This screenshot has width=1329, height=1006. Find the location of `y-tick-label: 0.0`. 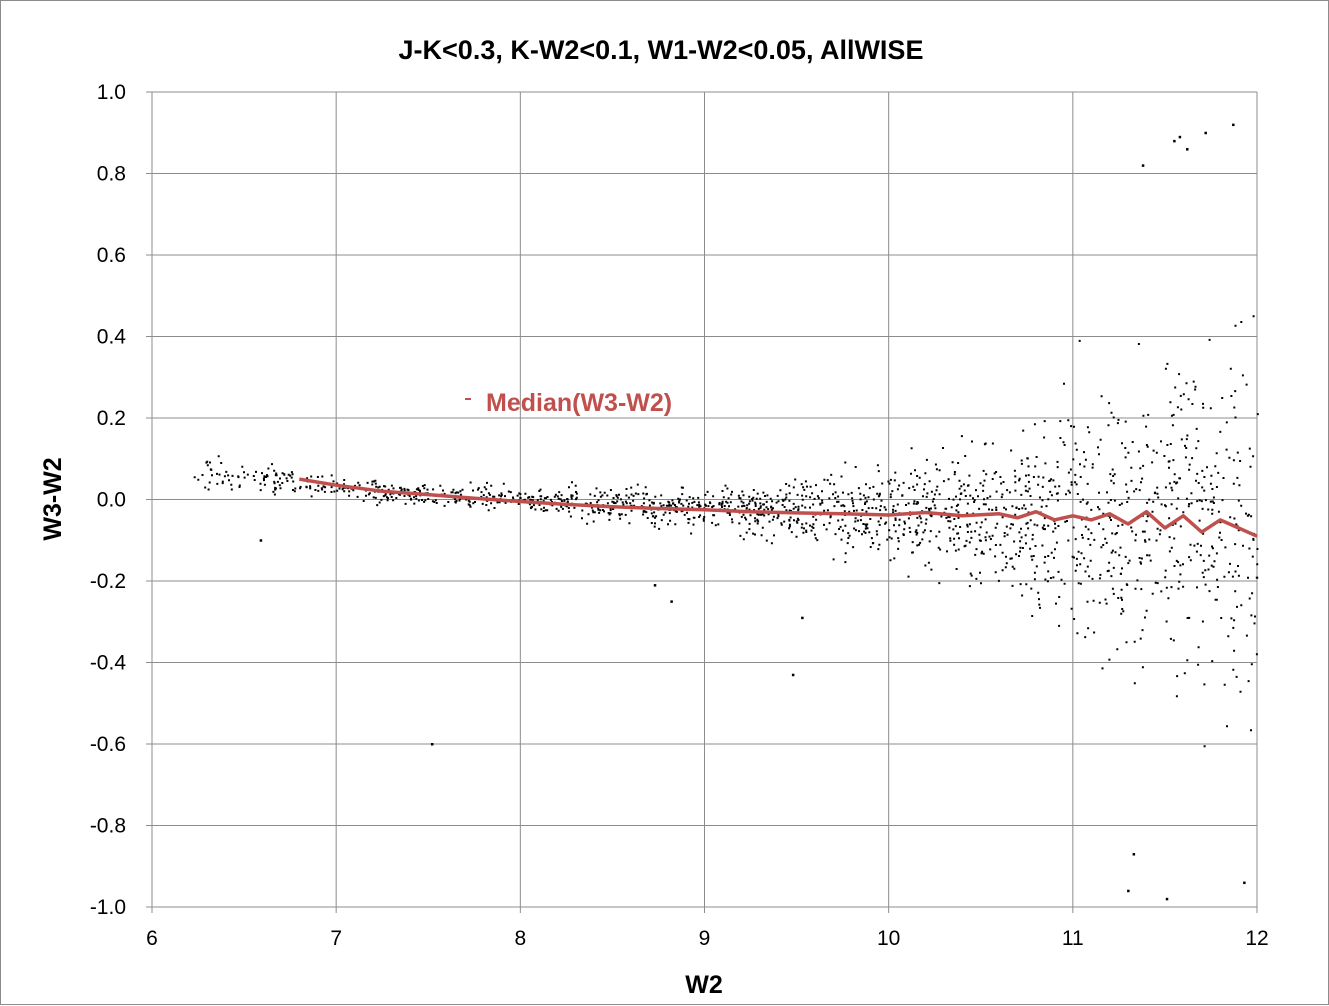

y-tick-label: 0.0 is located at coordinates (111, 500).